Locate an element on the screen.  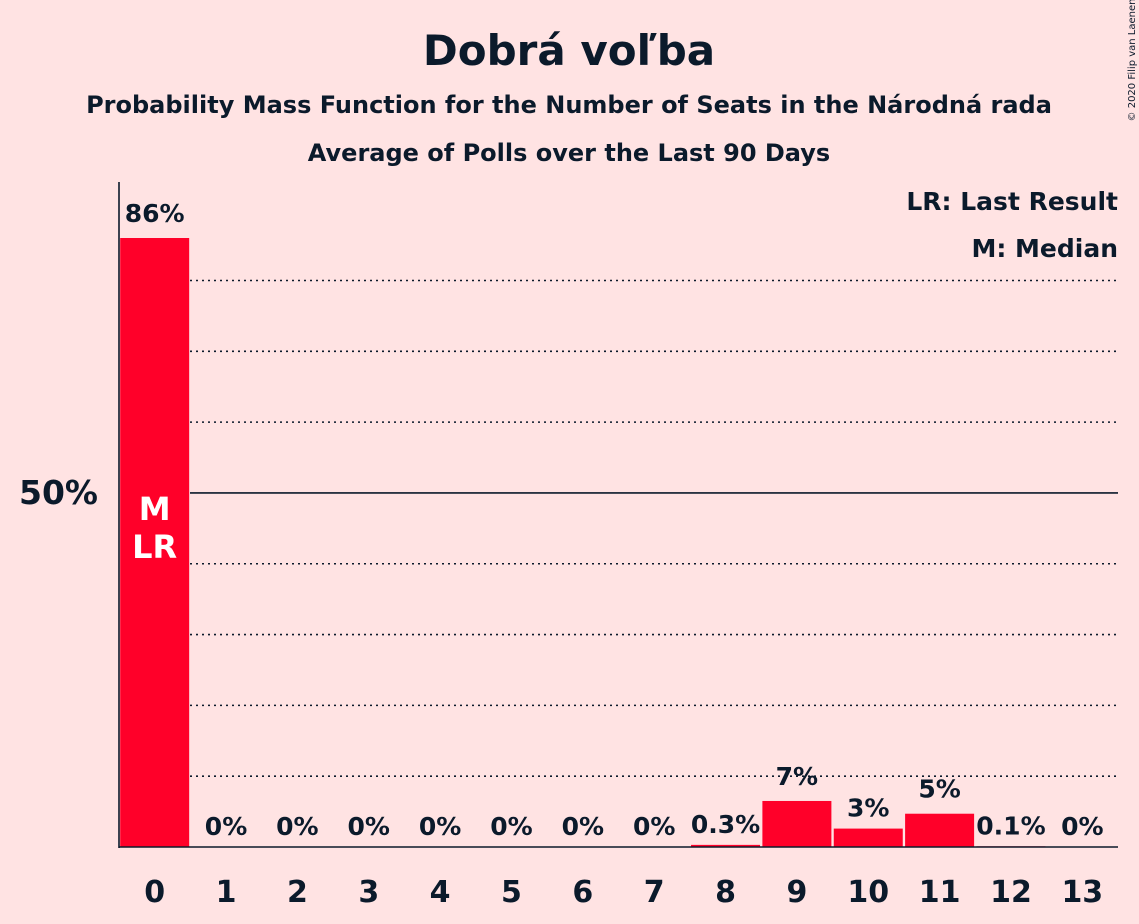
x-tick-label-3: 3 is located at coordinates (368, 892).